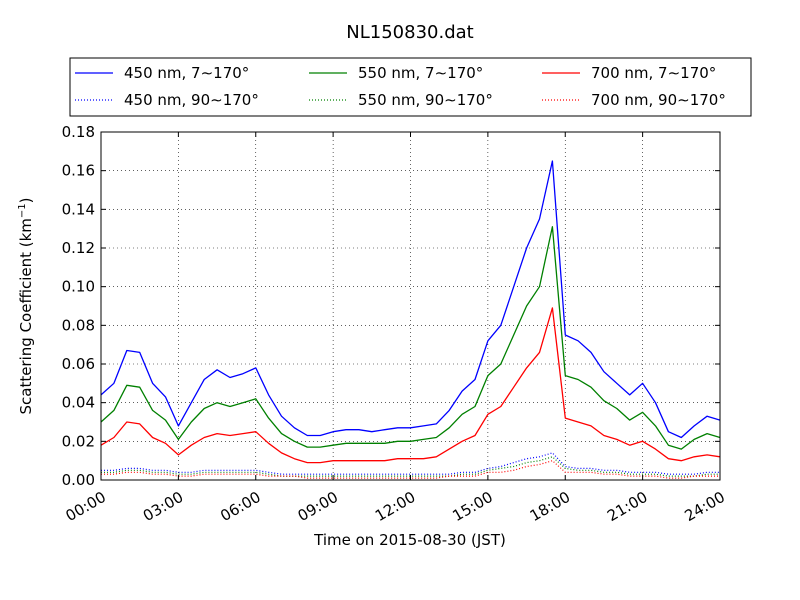 This screenshot has height=600, width=800. I want to click on legend-label: 450 nm, 90∼170°, so click(191, 100).